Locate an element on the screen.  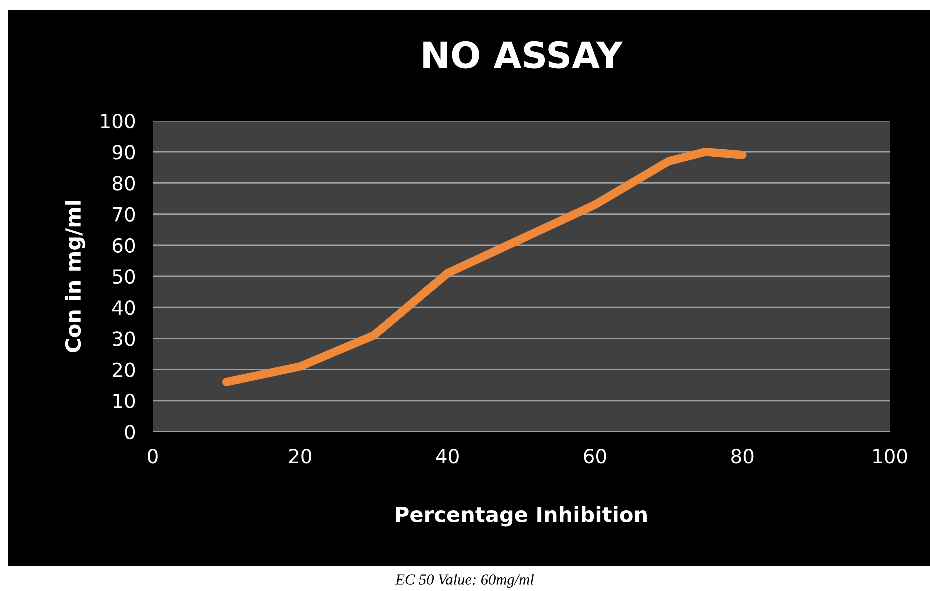
y-tick-label: 30 is located at coordinates (124, 339).